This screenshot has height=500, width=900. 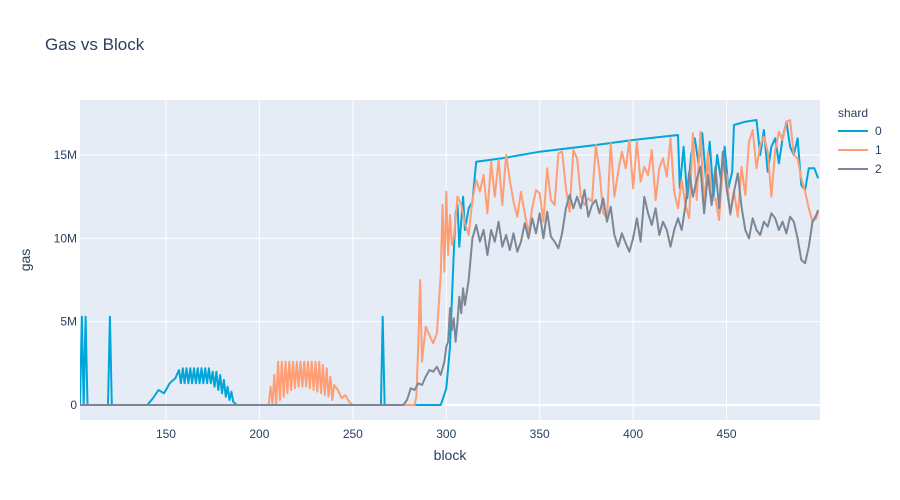 I want to click on x-tick-label: 400, so click(x=633, y=434).